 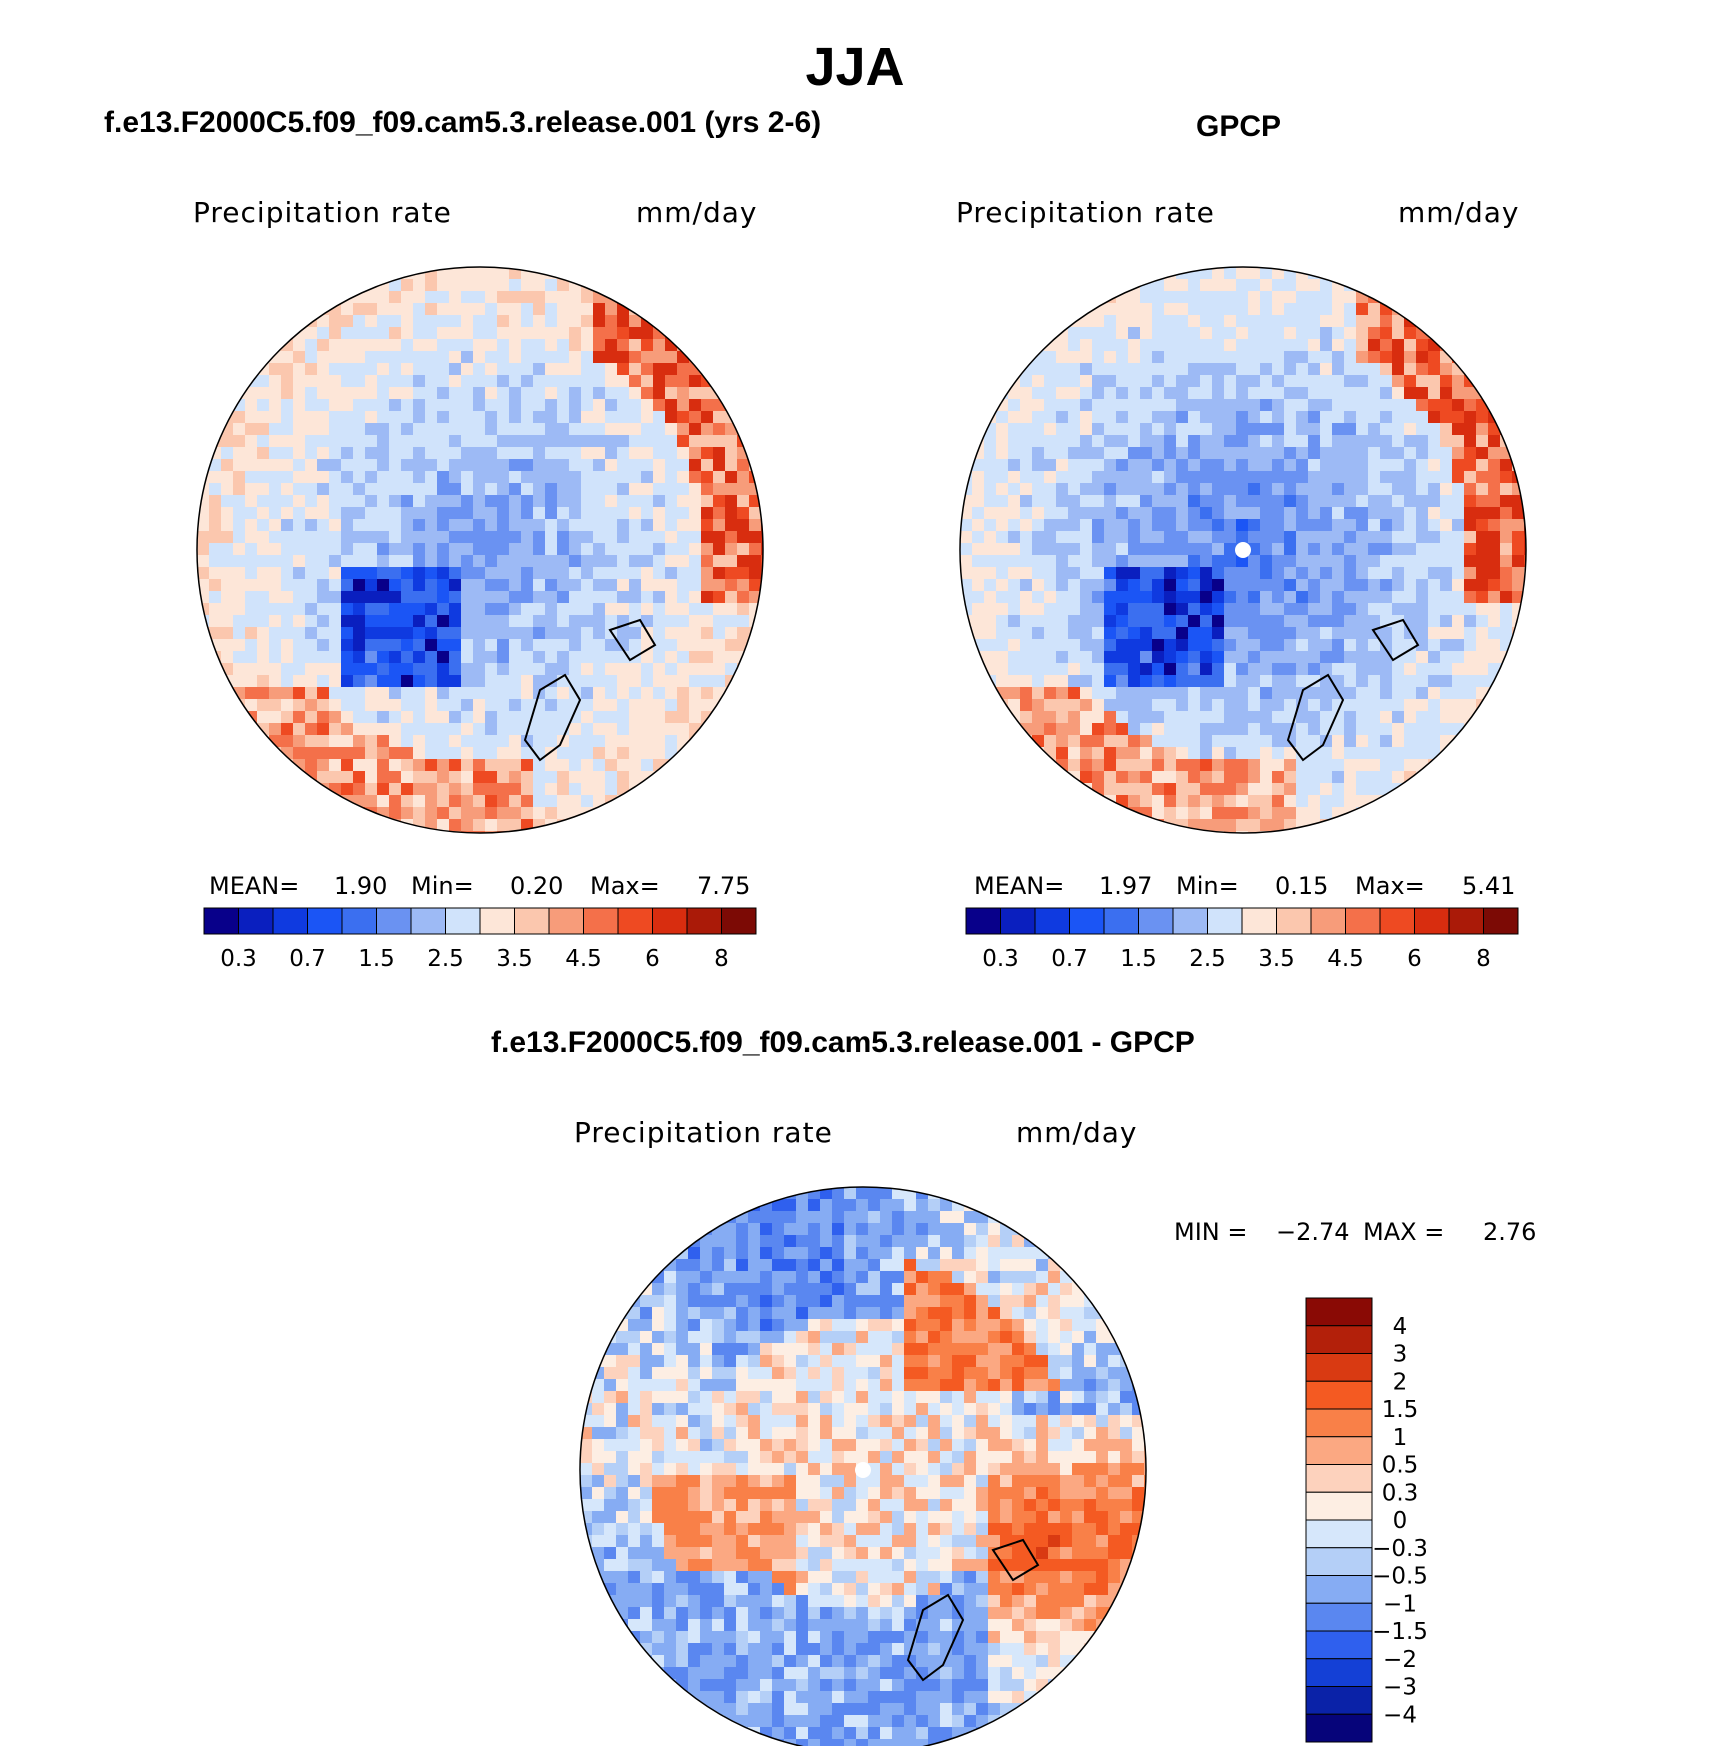 I want to click on panel-3-min-label: MIN =, so click(x=1211, y=1232).